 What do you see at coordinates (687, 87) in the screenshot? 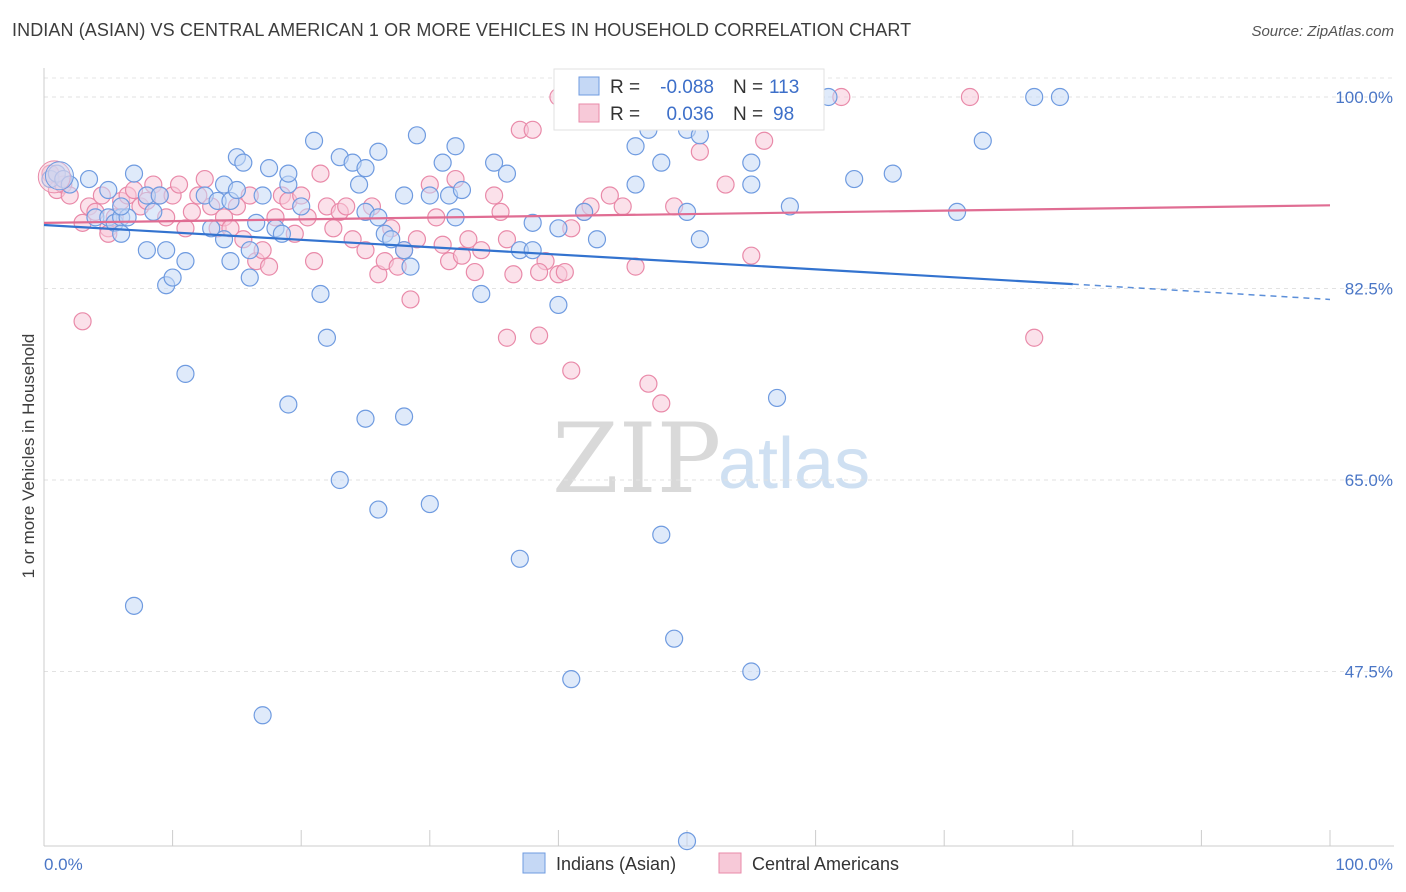
I see `stats-r-value-indian: -0.088` at bounding box center [687, 87].